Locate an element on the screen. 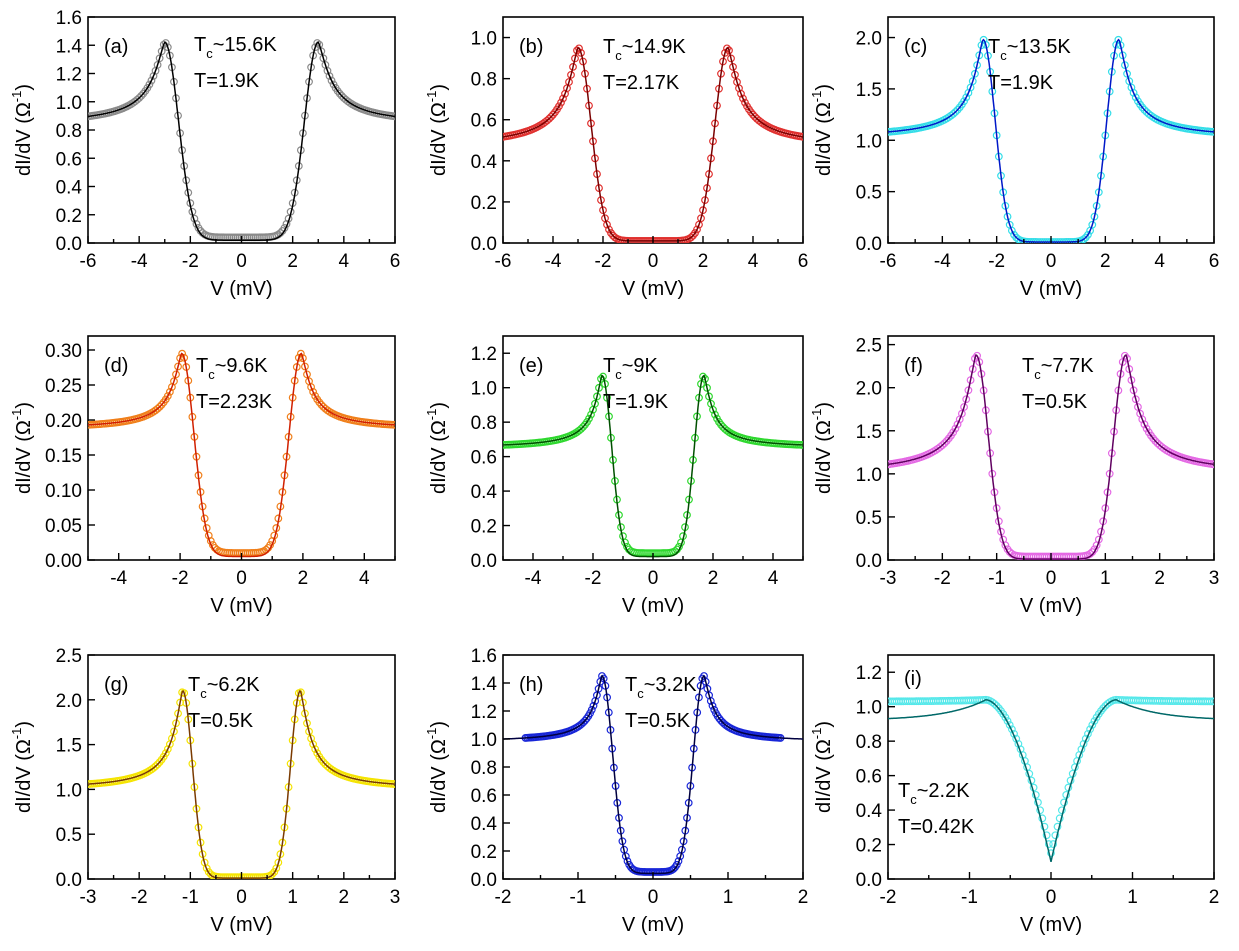  y-tick-label: 0.00 is located at coordinates (63, 561).